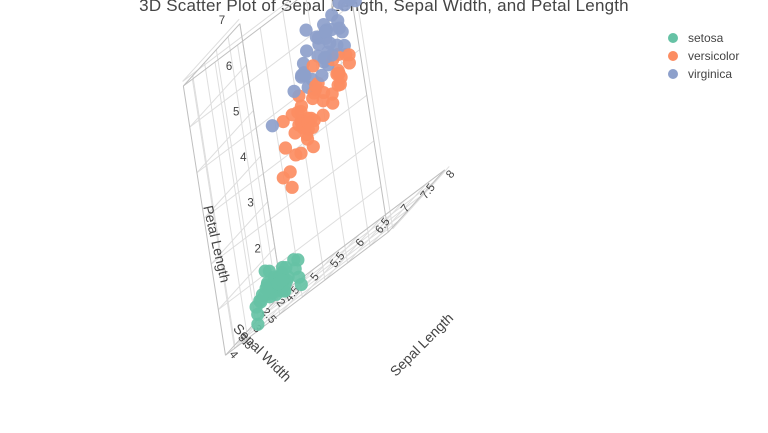 The height and width of the screenshot is (433, 768). What do you see at coordinates (234, 355) in the screenshot?
I see `y-tick-label: 4` at bounding box center [234, 355].